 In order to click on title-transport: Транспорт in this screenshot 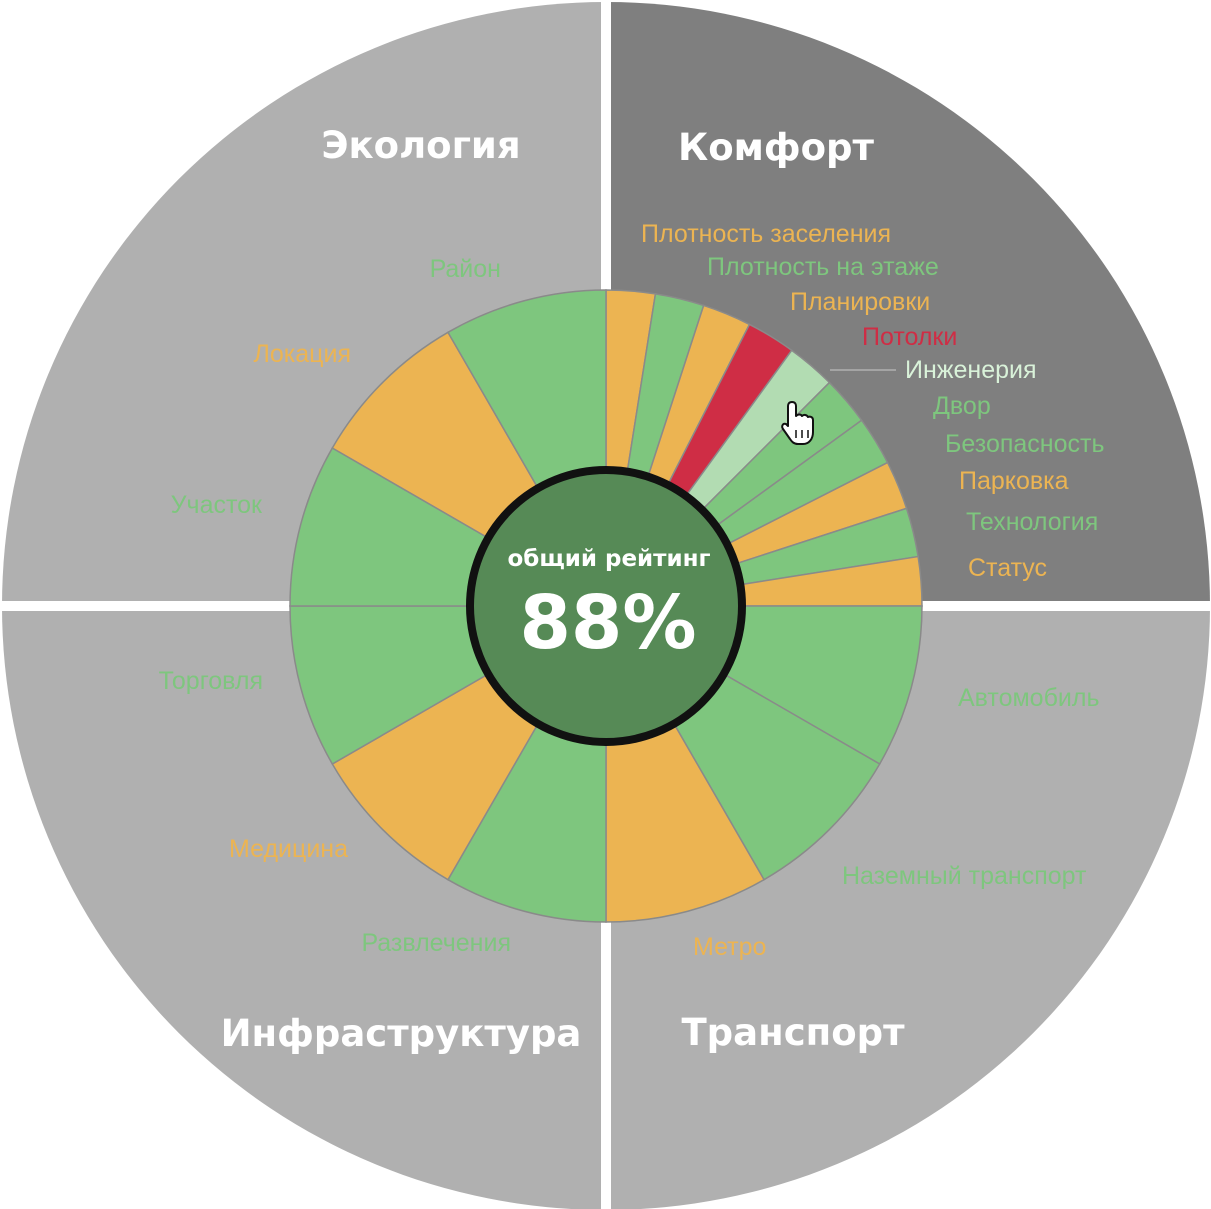, I will do `click(793, 1032)`.